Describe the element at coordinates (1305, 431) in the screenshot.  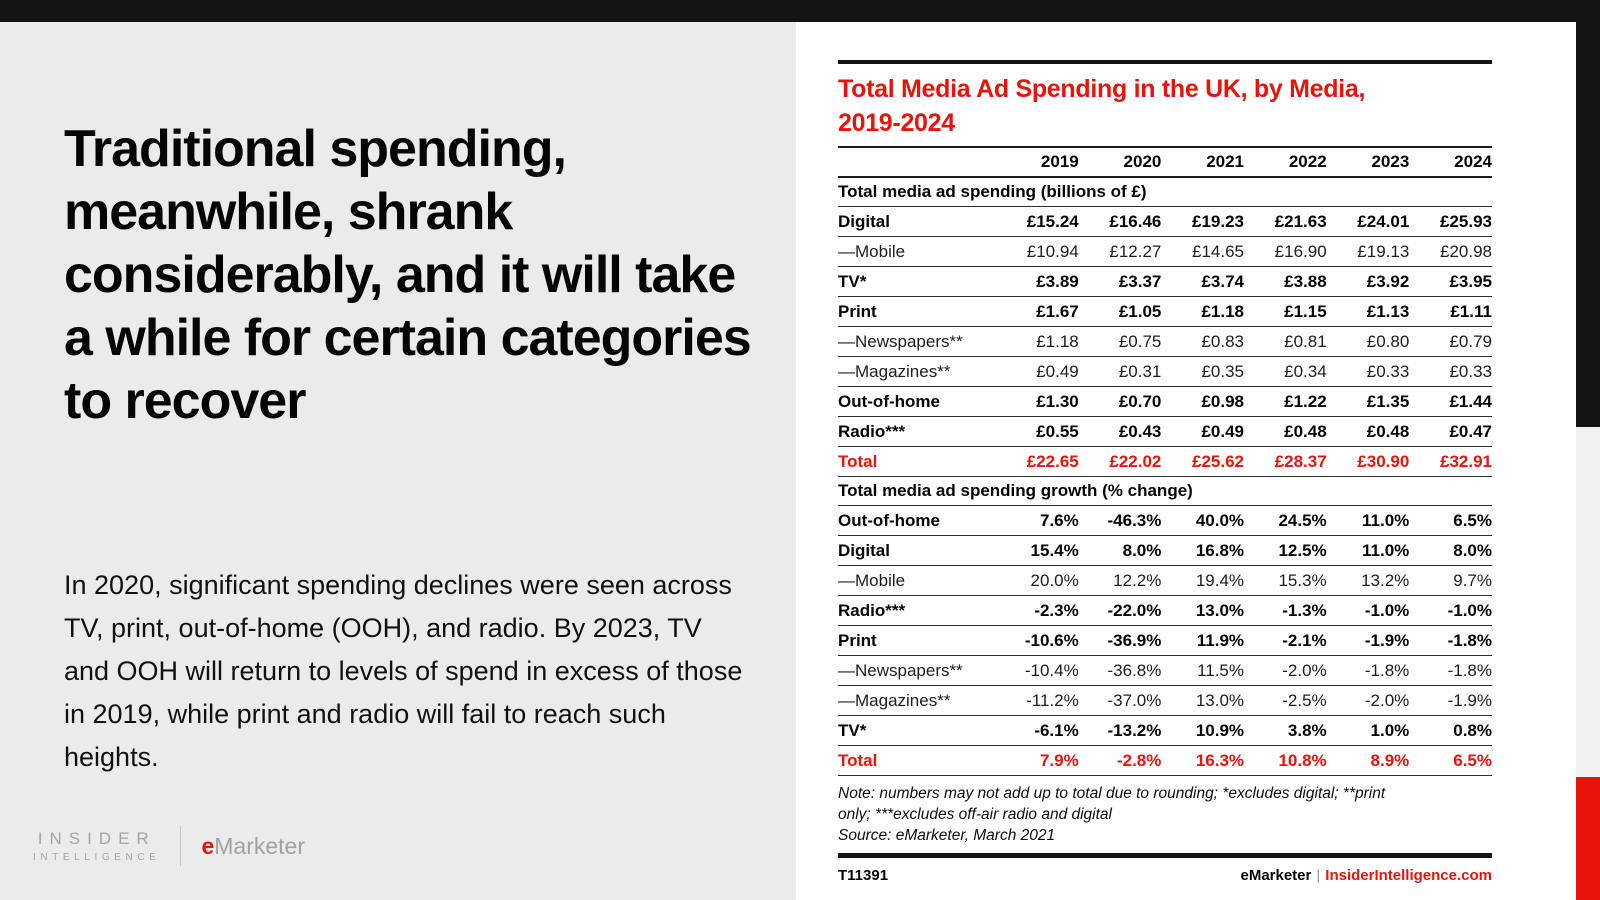
I see `cell-value: £0.48` at that location.